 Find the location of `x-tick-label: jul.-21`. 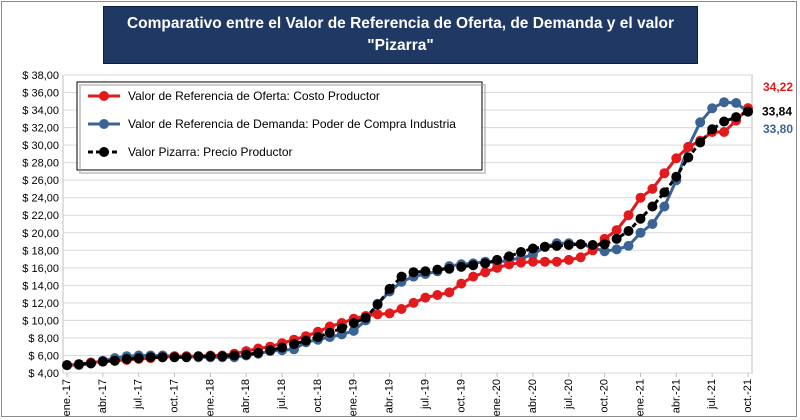

x-tick-label: jul.-21 is located at coordinates (712, 394).